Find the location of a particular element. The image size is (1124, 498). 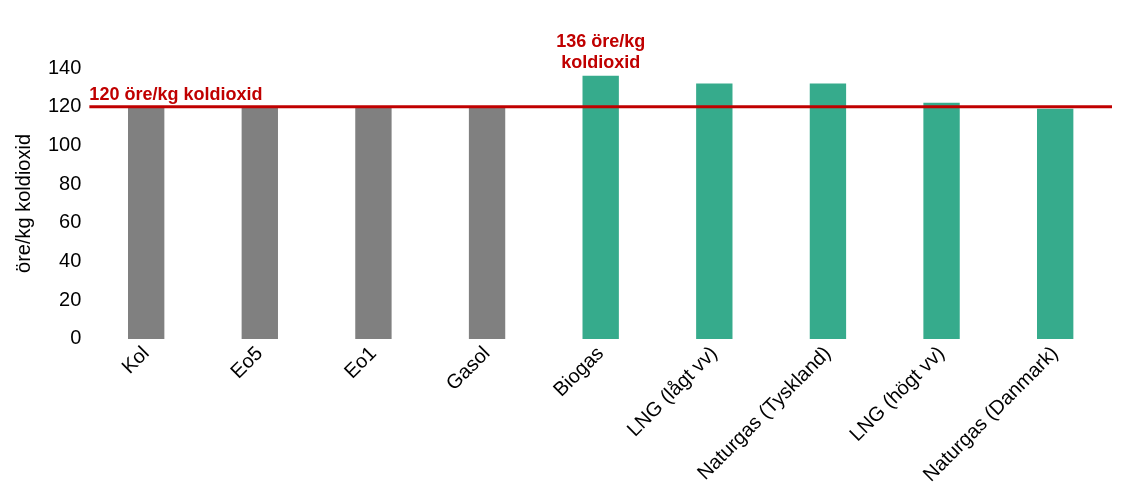

y-tick-label: 140 is located at coordinates (64, 66).